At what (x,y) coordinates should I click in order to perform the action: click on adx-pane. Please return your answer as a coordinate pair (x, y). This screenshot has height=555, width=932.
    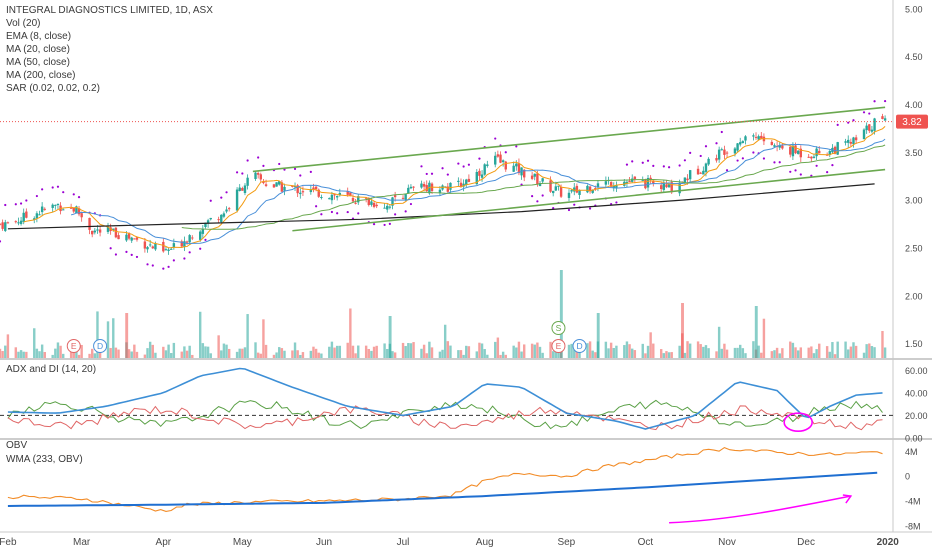
    Looking at the image, I should click on (446, 400).